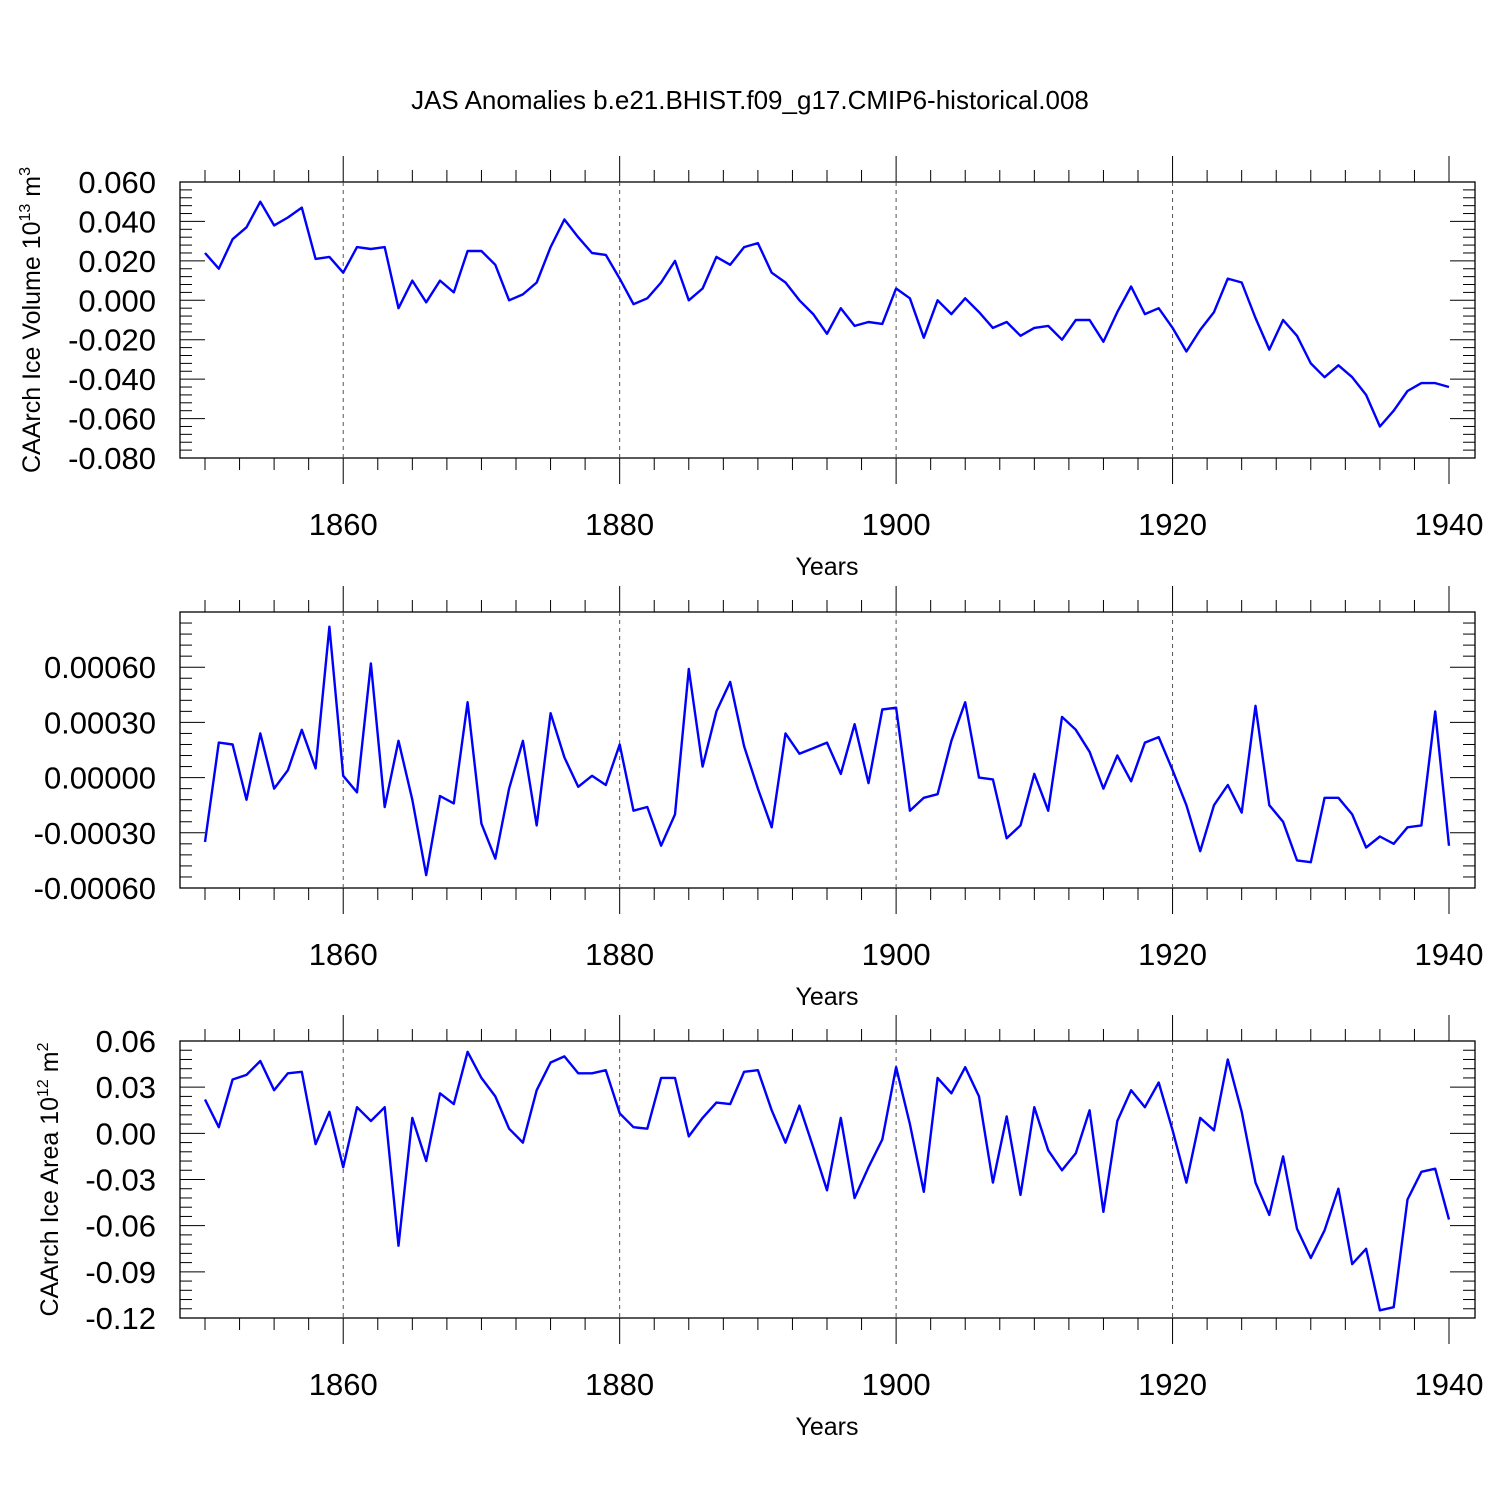  I want to click on y-tick-label: -0.020, so click(112, 340).